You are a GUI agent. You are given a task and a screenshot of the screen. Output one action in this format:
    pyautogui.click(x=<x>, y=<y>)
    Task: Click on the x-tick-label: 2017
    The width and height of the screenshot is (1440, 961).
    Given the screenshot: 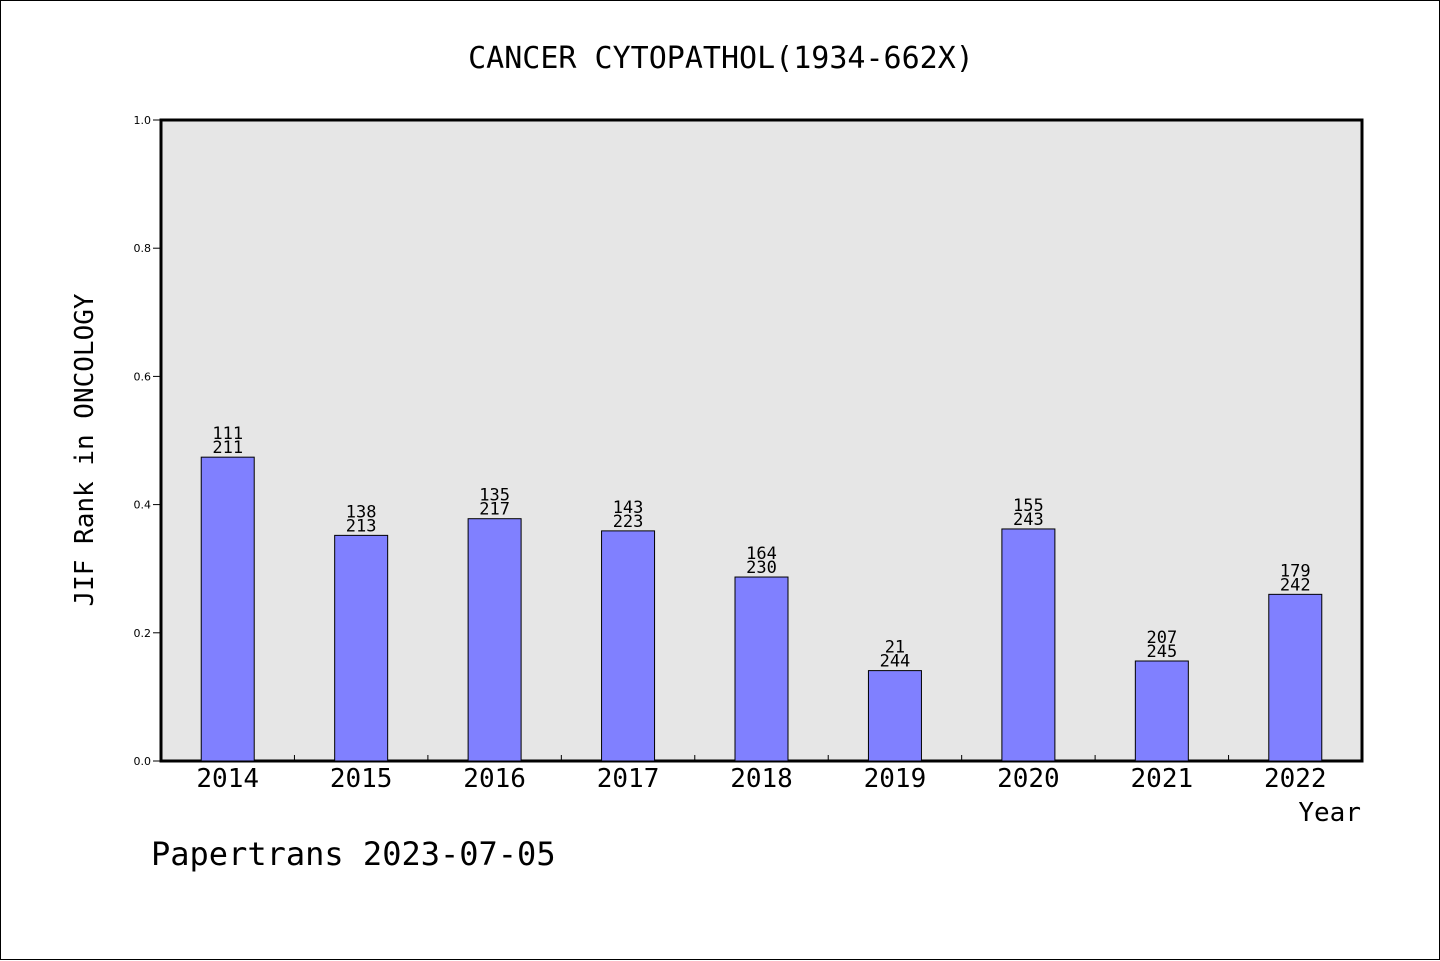 What is the action you would take?
    pyautogui.click(x=628, y=779)
    